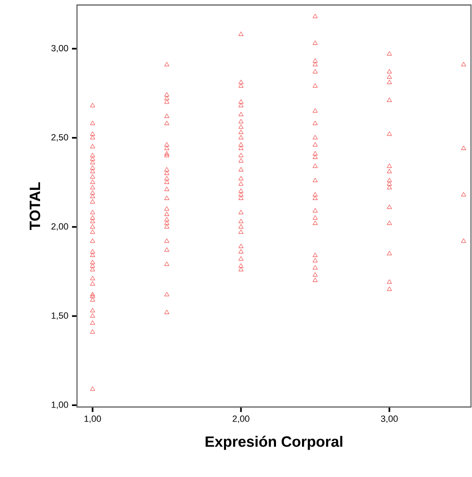 The width and height of the screenshot is (472, 477). Describe the element at coordinates (241, 419) in the screenshot. I see `x-tick-label: 2,00` at that location.